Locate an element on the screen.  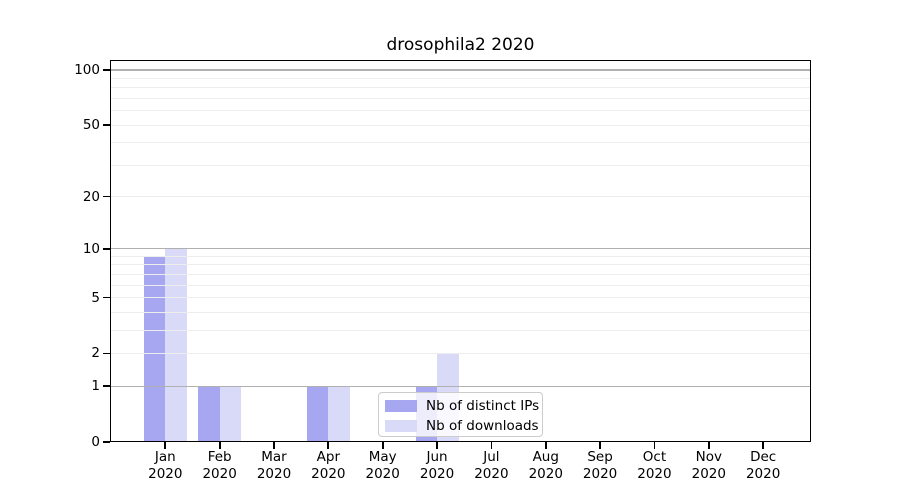
y-tick-label-5: 5 is located at coordinates (95, 297).